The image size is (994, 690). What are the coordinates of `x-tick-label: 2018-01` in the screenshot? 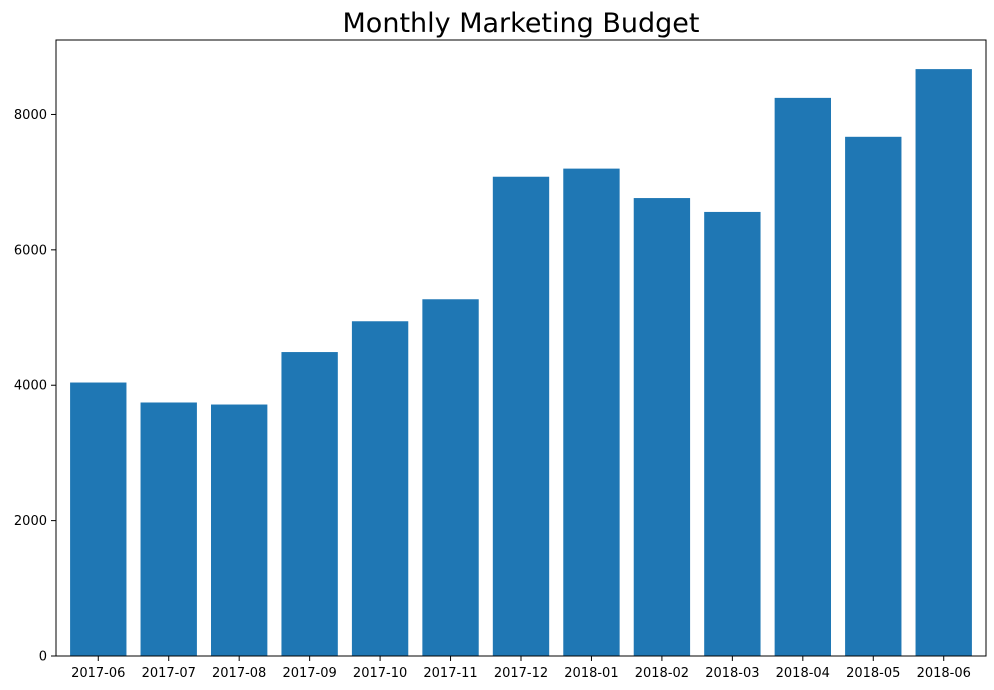 It's located at (591, 673).